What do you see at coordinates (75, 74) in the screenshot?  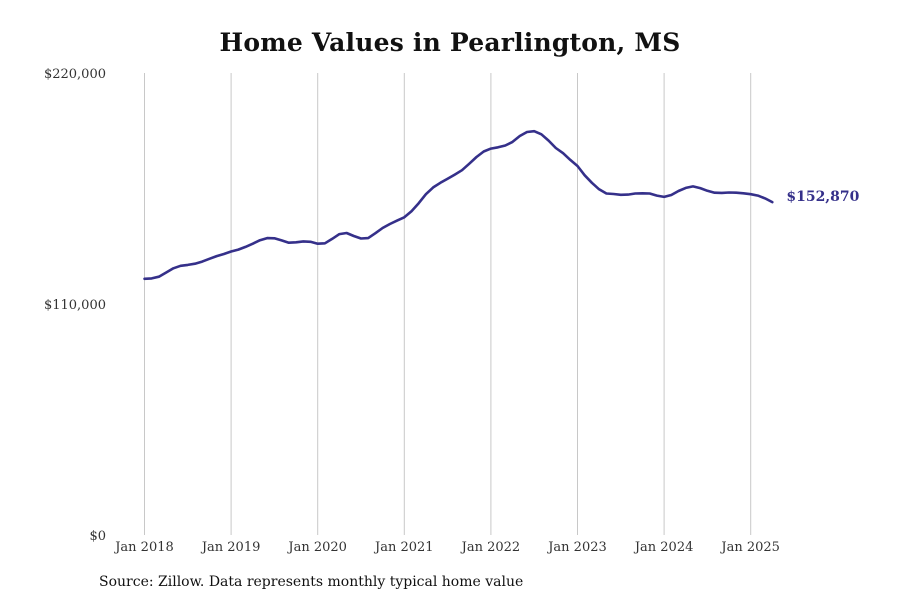 I see `y-tick-label: $220,000` at bounding box center [75, 74].